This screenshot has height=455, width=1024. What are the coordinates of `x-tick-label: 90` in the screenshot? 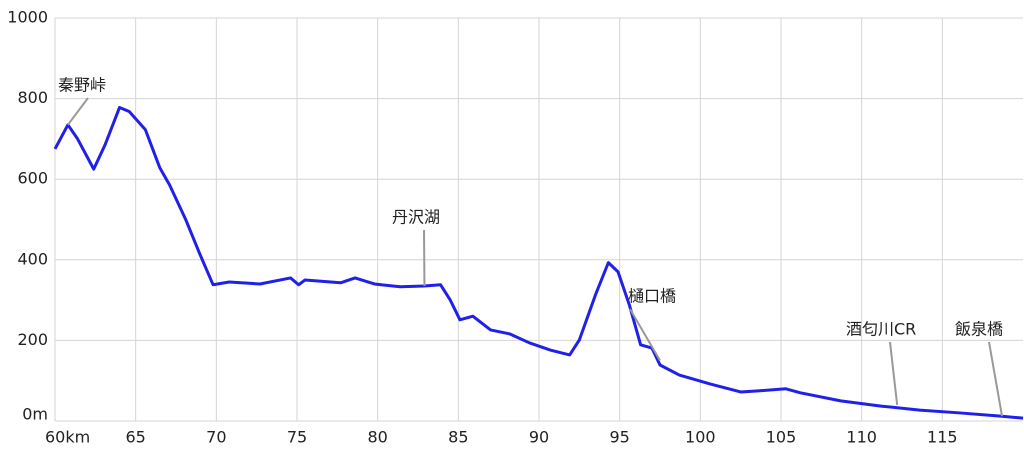 It's located at (539, 437).